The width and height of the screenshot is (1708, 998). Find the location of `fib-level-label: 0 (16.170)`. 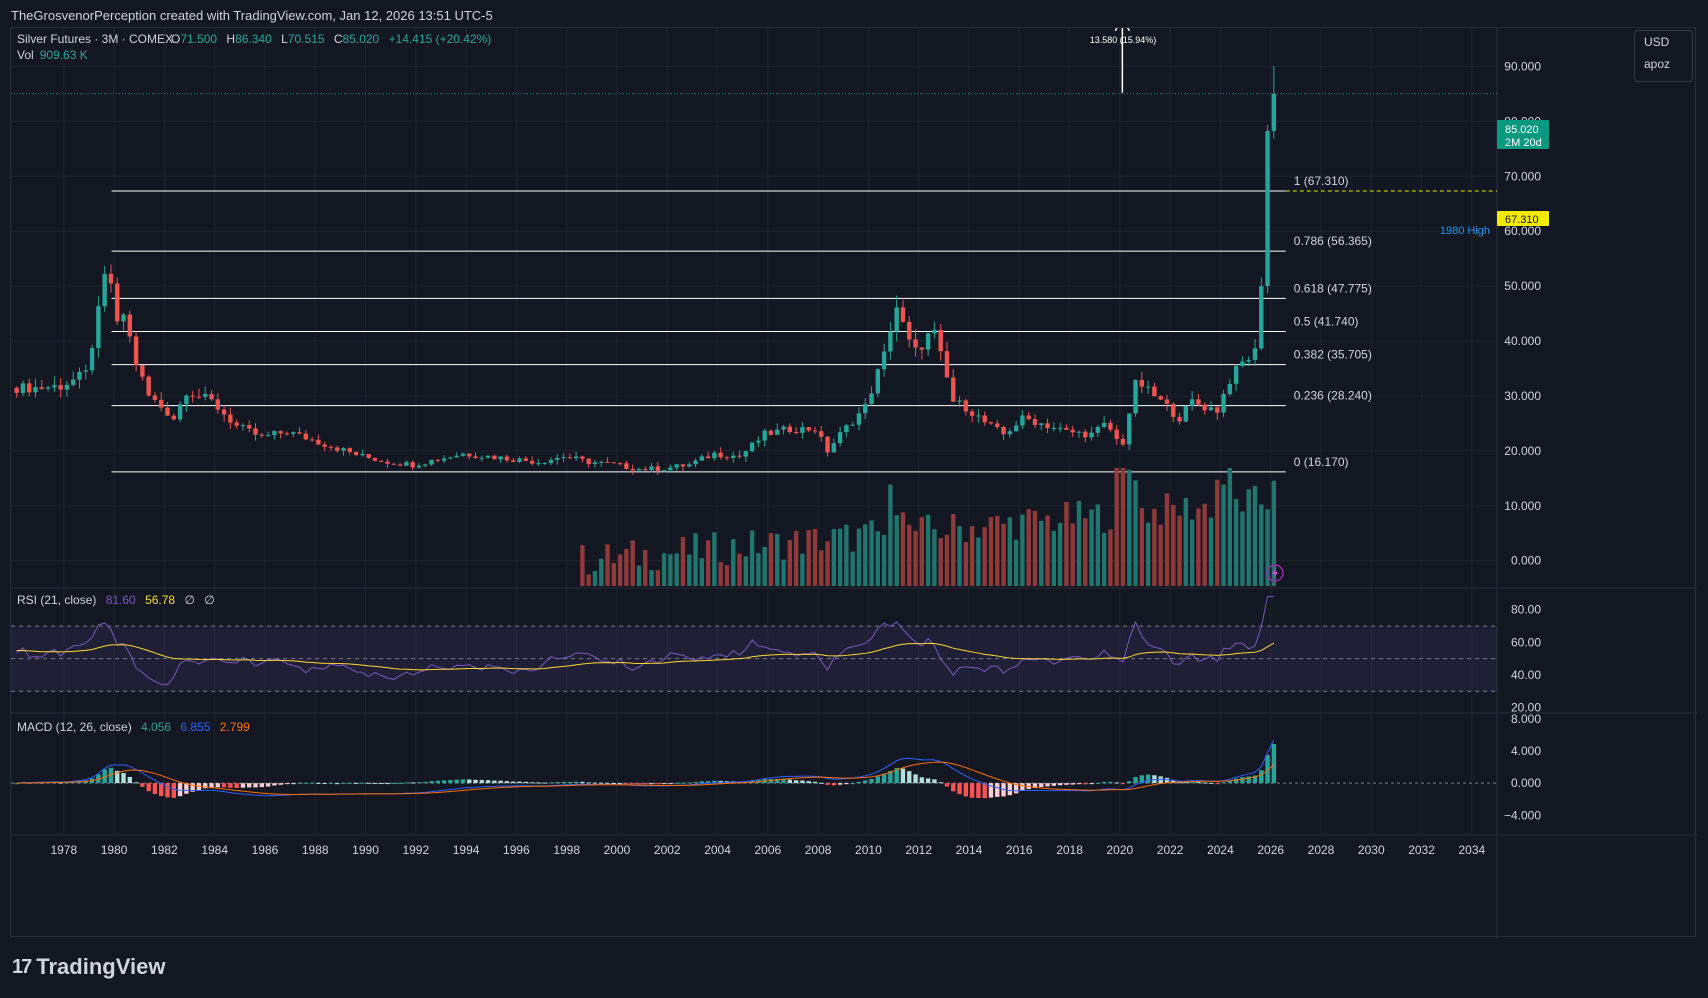

fib-level-label: 0 (16.170) is located at coordinates (1321, 462).